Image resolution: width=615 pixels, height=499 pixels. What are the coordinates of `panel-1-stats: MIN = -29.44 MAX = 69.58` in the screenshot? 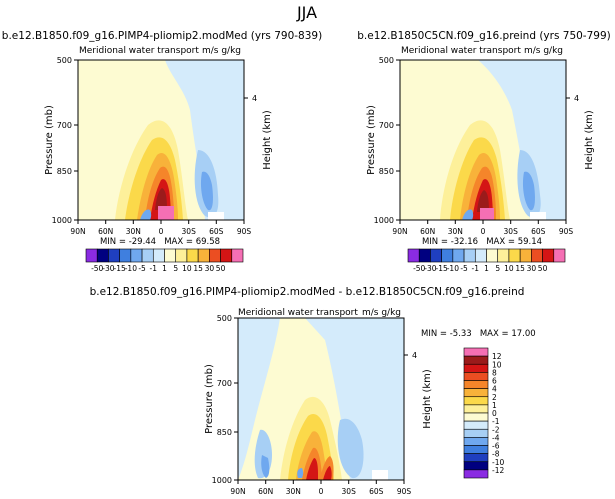 It's located at (160, 242).